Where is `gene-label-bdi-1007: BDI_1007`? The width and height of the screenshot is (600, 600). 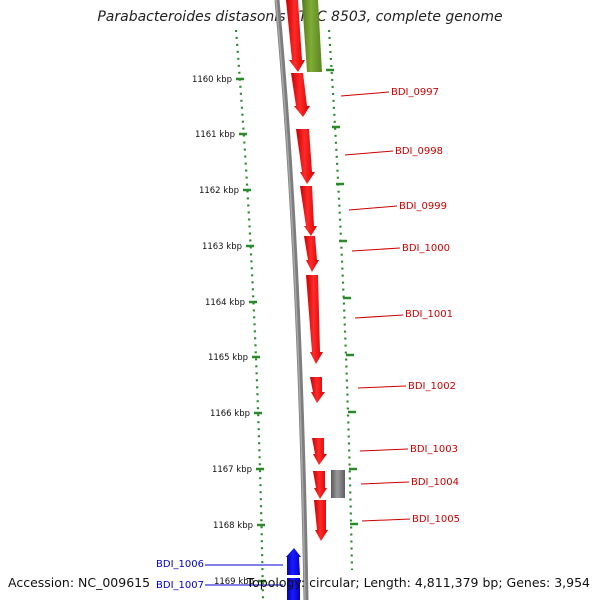 gene-label-bdi-1007: BDI_1007 is located at coordinates (180, 585).